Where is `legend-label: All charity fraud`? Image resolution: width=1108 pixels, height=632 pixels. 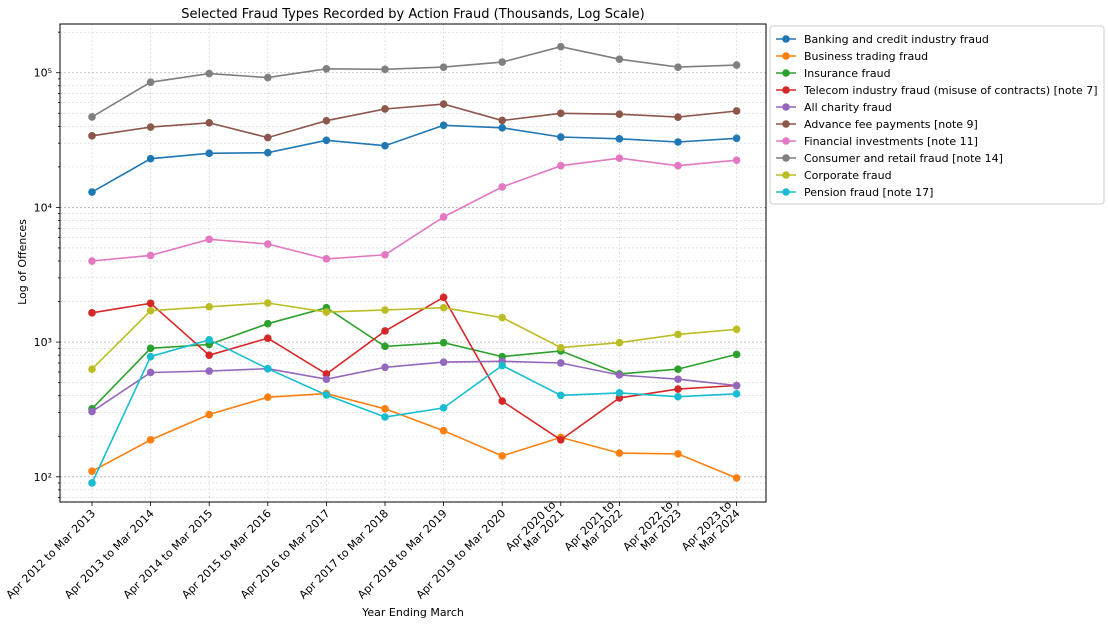
legend-label: All charity fraud is located at coordinates (848, 107).